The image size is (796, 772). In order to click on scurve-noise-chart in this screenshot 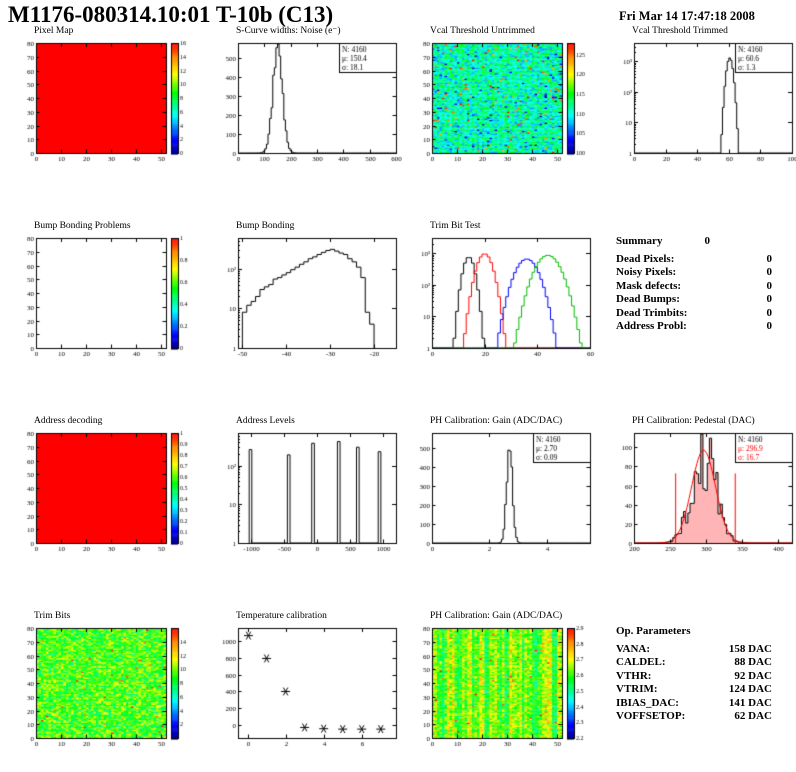, I will do `click(306, 102)`.